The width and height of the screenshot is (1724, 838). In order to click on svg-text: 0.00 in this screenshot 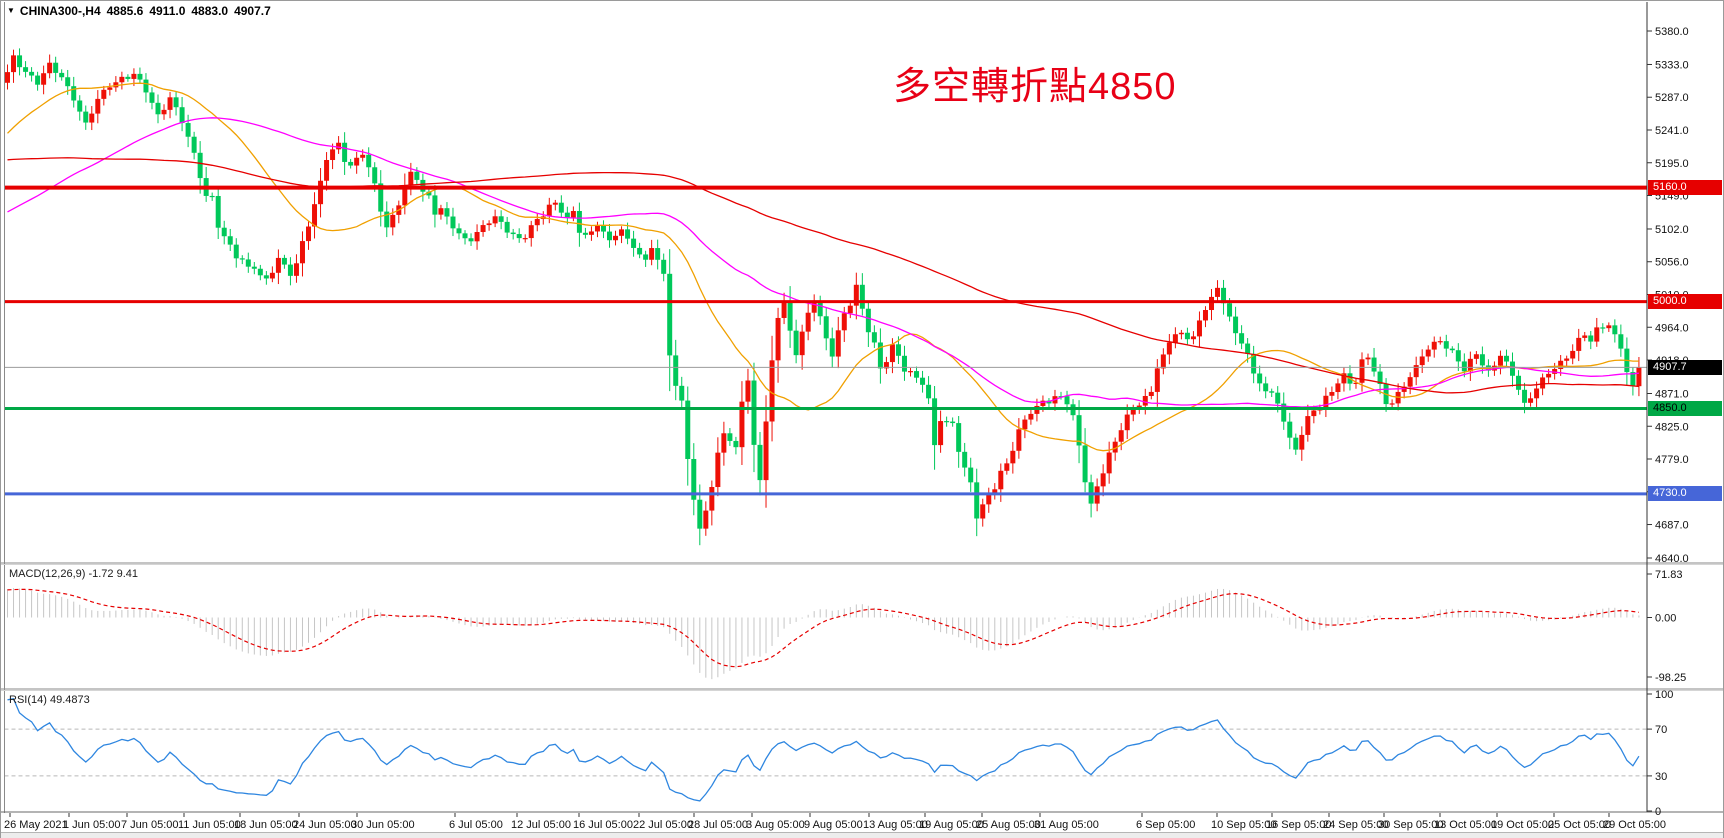, I will do `click(1665, 619)`.